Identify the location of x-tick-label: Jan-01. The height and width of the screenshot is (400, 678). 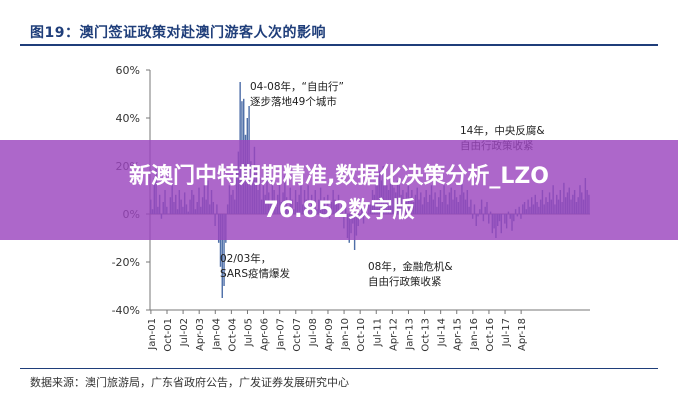
(152, 334).